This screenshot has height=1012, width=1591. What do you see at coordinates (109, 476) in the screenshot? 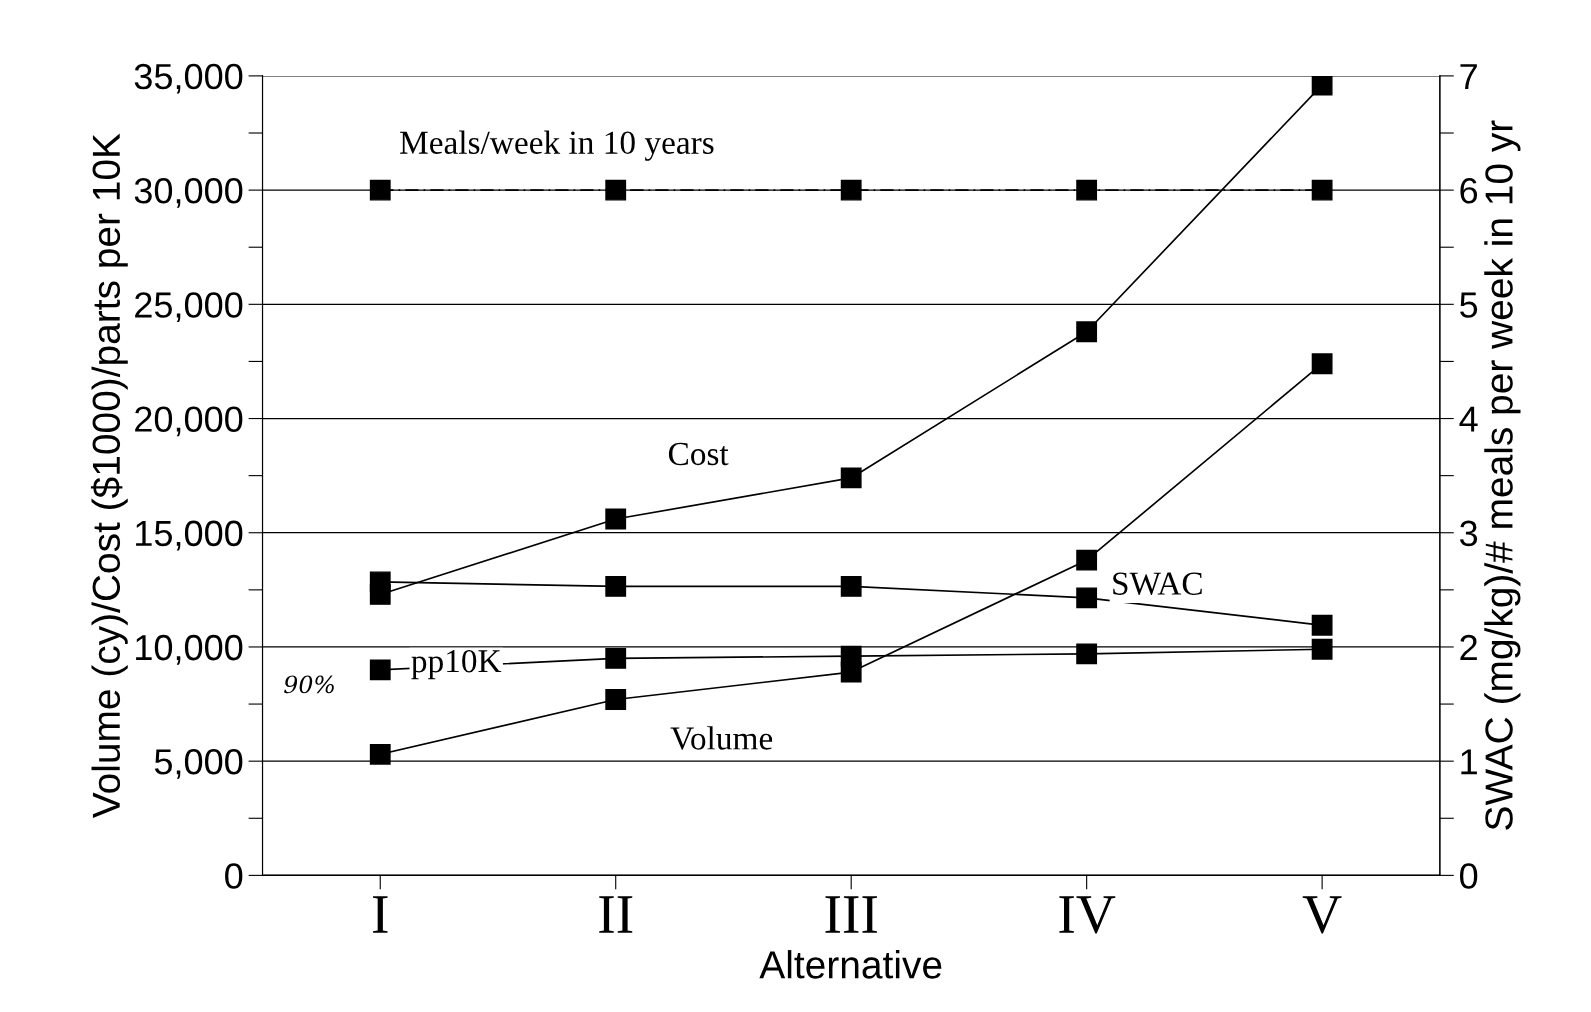
I see `y-axis-title: Volume (cy)/Cost ($1000)/parts per 10K` at bounding box center [109, 476].